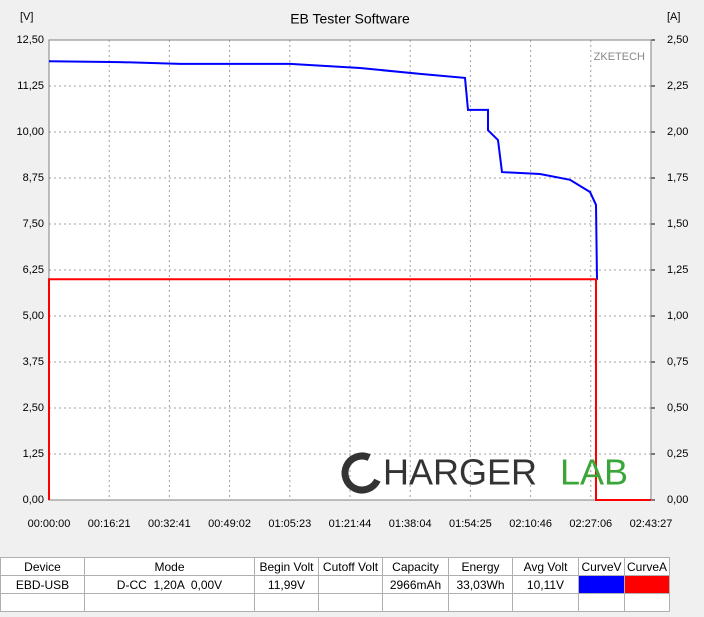 The width and height of the screenshot is (704, 617). What do you see at coordinates (33, 500) in the screenshot?
I see `y-tick-label: 0,00` at bounding box center [33, 500].